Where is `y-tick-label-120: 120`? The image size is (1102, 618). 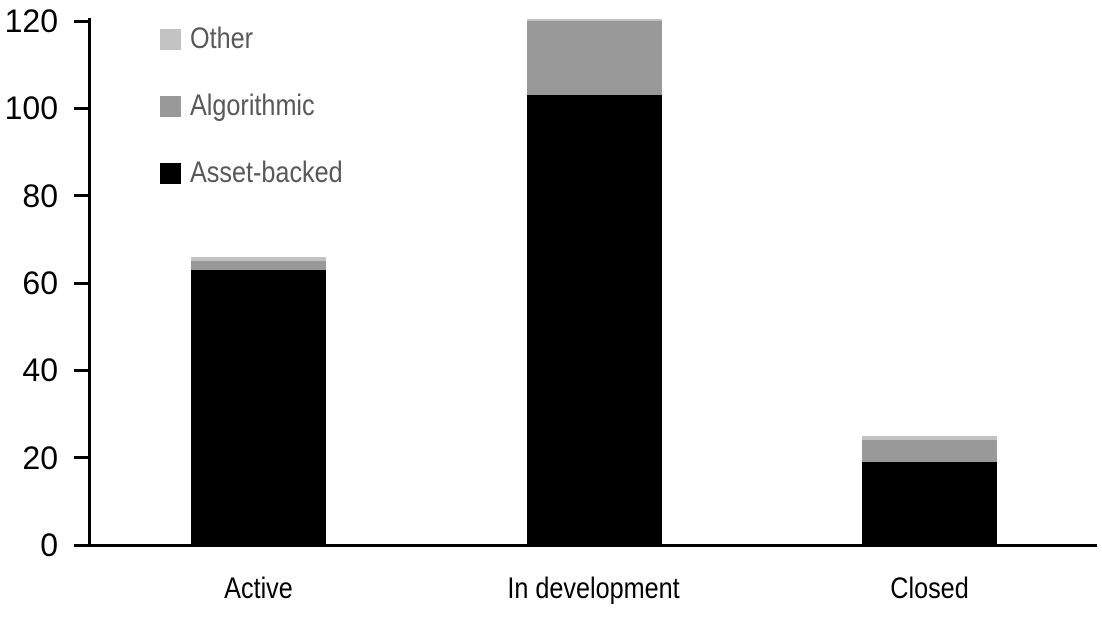
y-tick-label-120: 120 is located at coordinates (31, 21).